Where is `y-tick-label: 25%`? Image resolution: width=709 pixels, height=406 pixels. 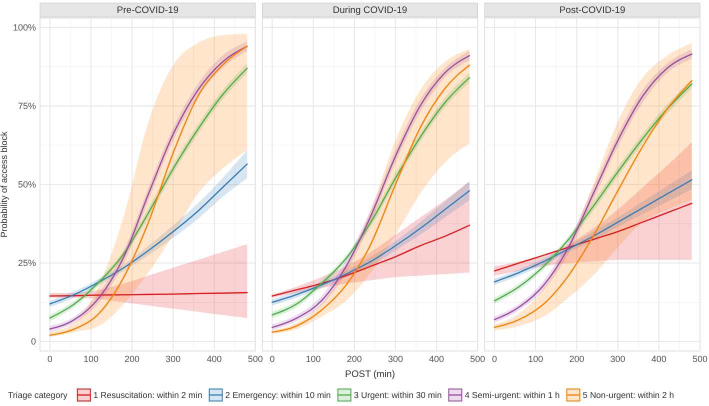 y-tick-label: 25% is located at coordinates (27, 263).